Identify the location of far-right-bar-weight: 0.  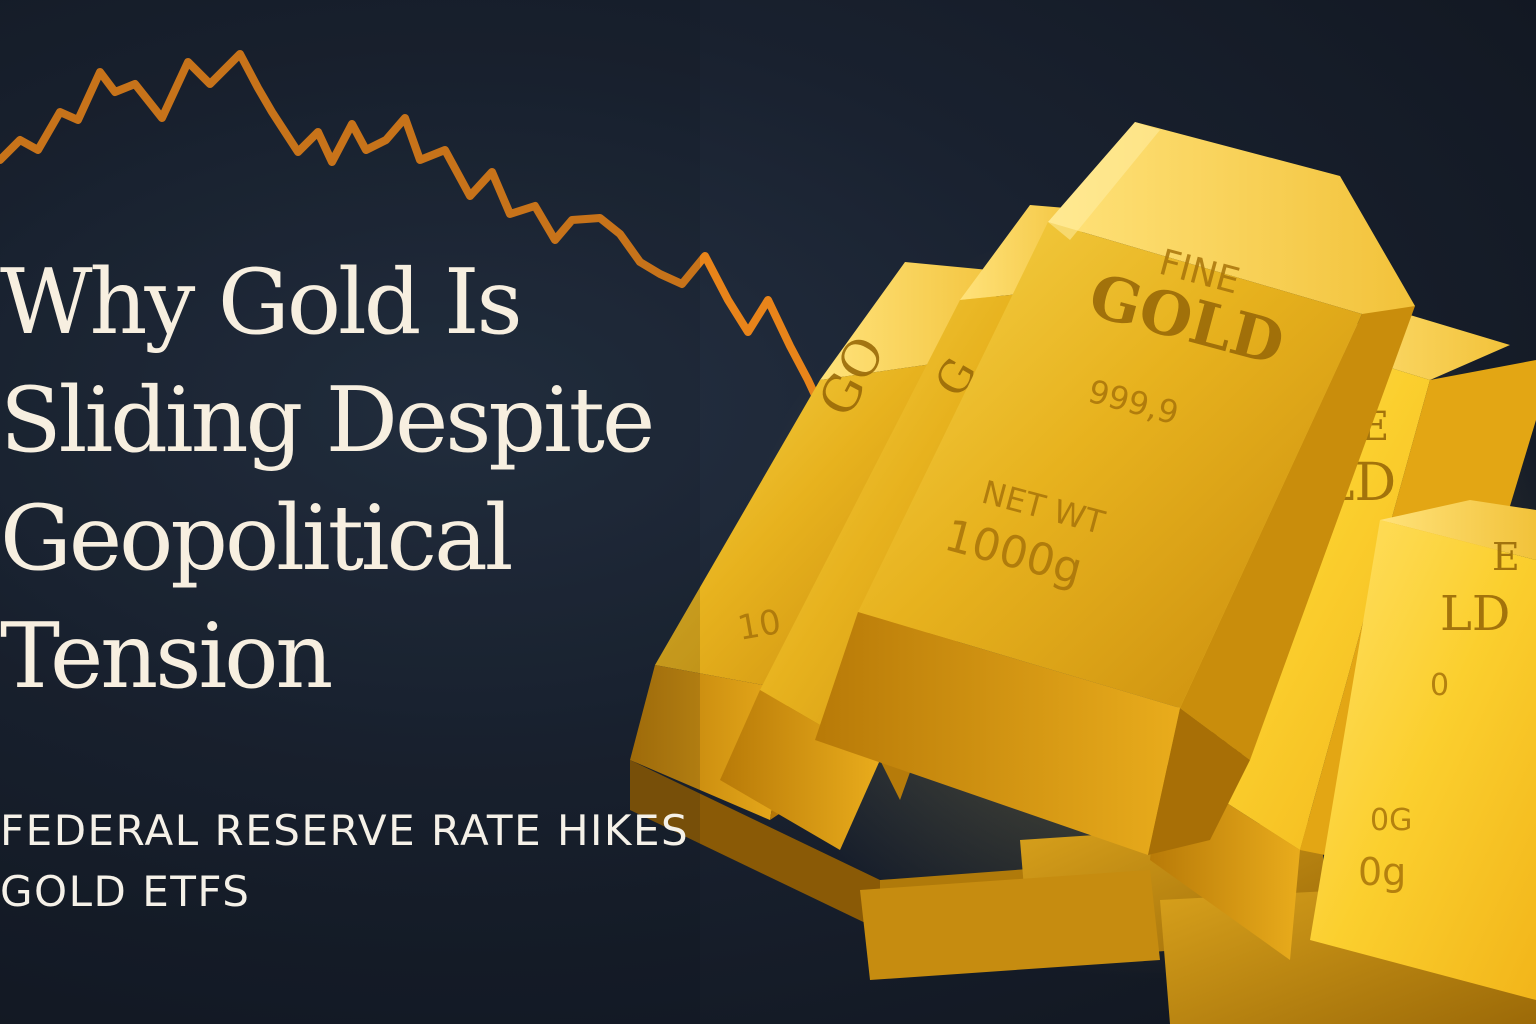
(1439, 685).